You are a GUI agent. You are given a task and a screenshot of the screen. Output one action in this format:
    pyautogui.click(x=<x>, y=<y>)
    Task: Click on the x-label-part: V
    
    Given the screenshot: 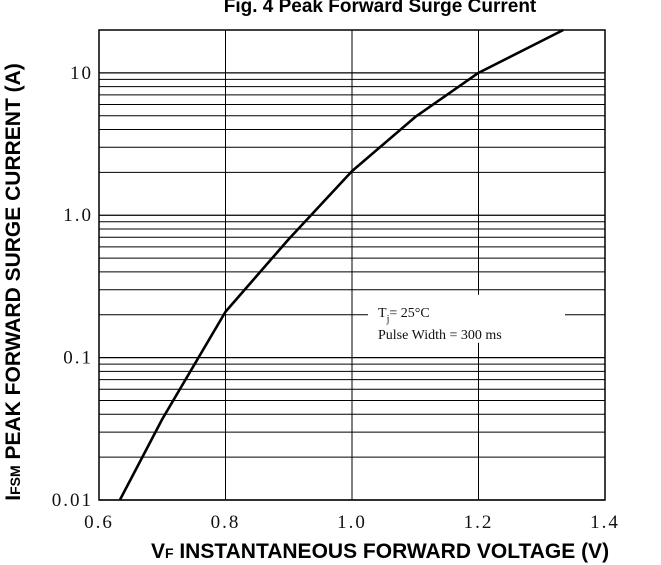 What is the action you would take?
    pyautogui.click(x=158, y=551)
    